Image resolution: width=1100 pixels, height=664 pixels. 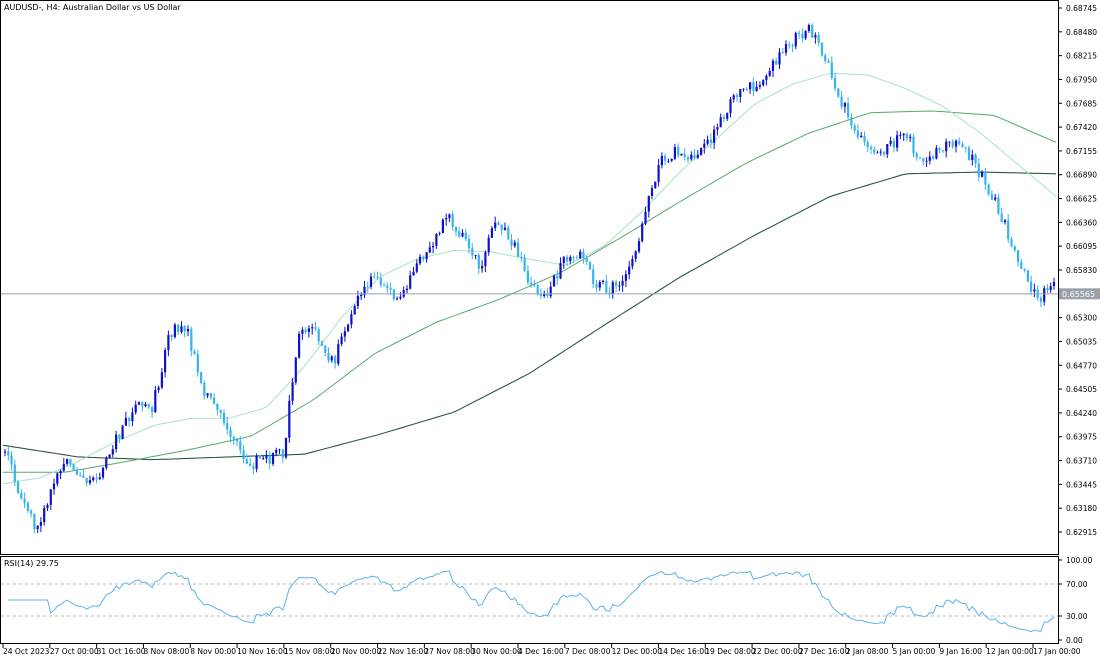 I want to click on time-axis-label: 24 Oct 2023, so click(x=26, y=651).